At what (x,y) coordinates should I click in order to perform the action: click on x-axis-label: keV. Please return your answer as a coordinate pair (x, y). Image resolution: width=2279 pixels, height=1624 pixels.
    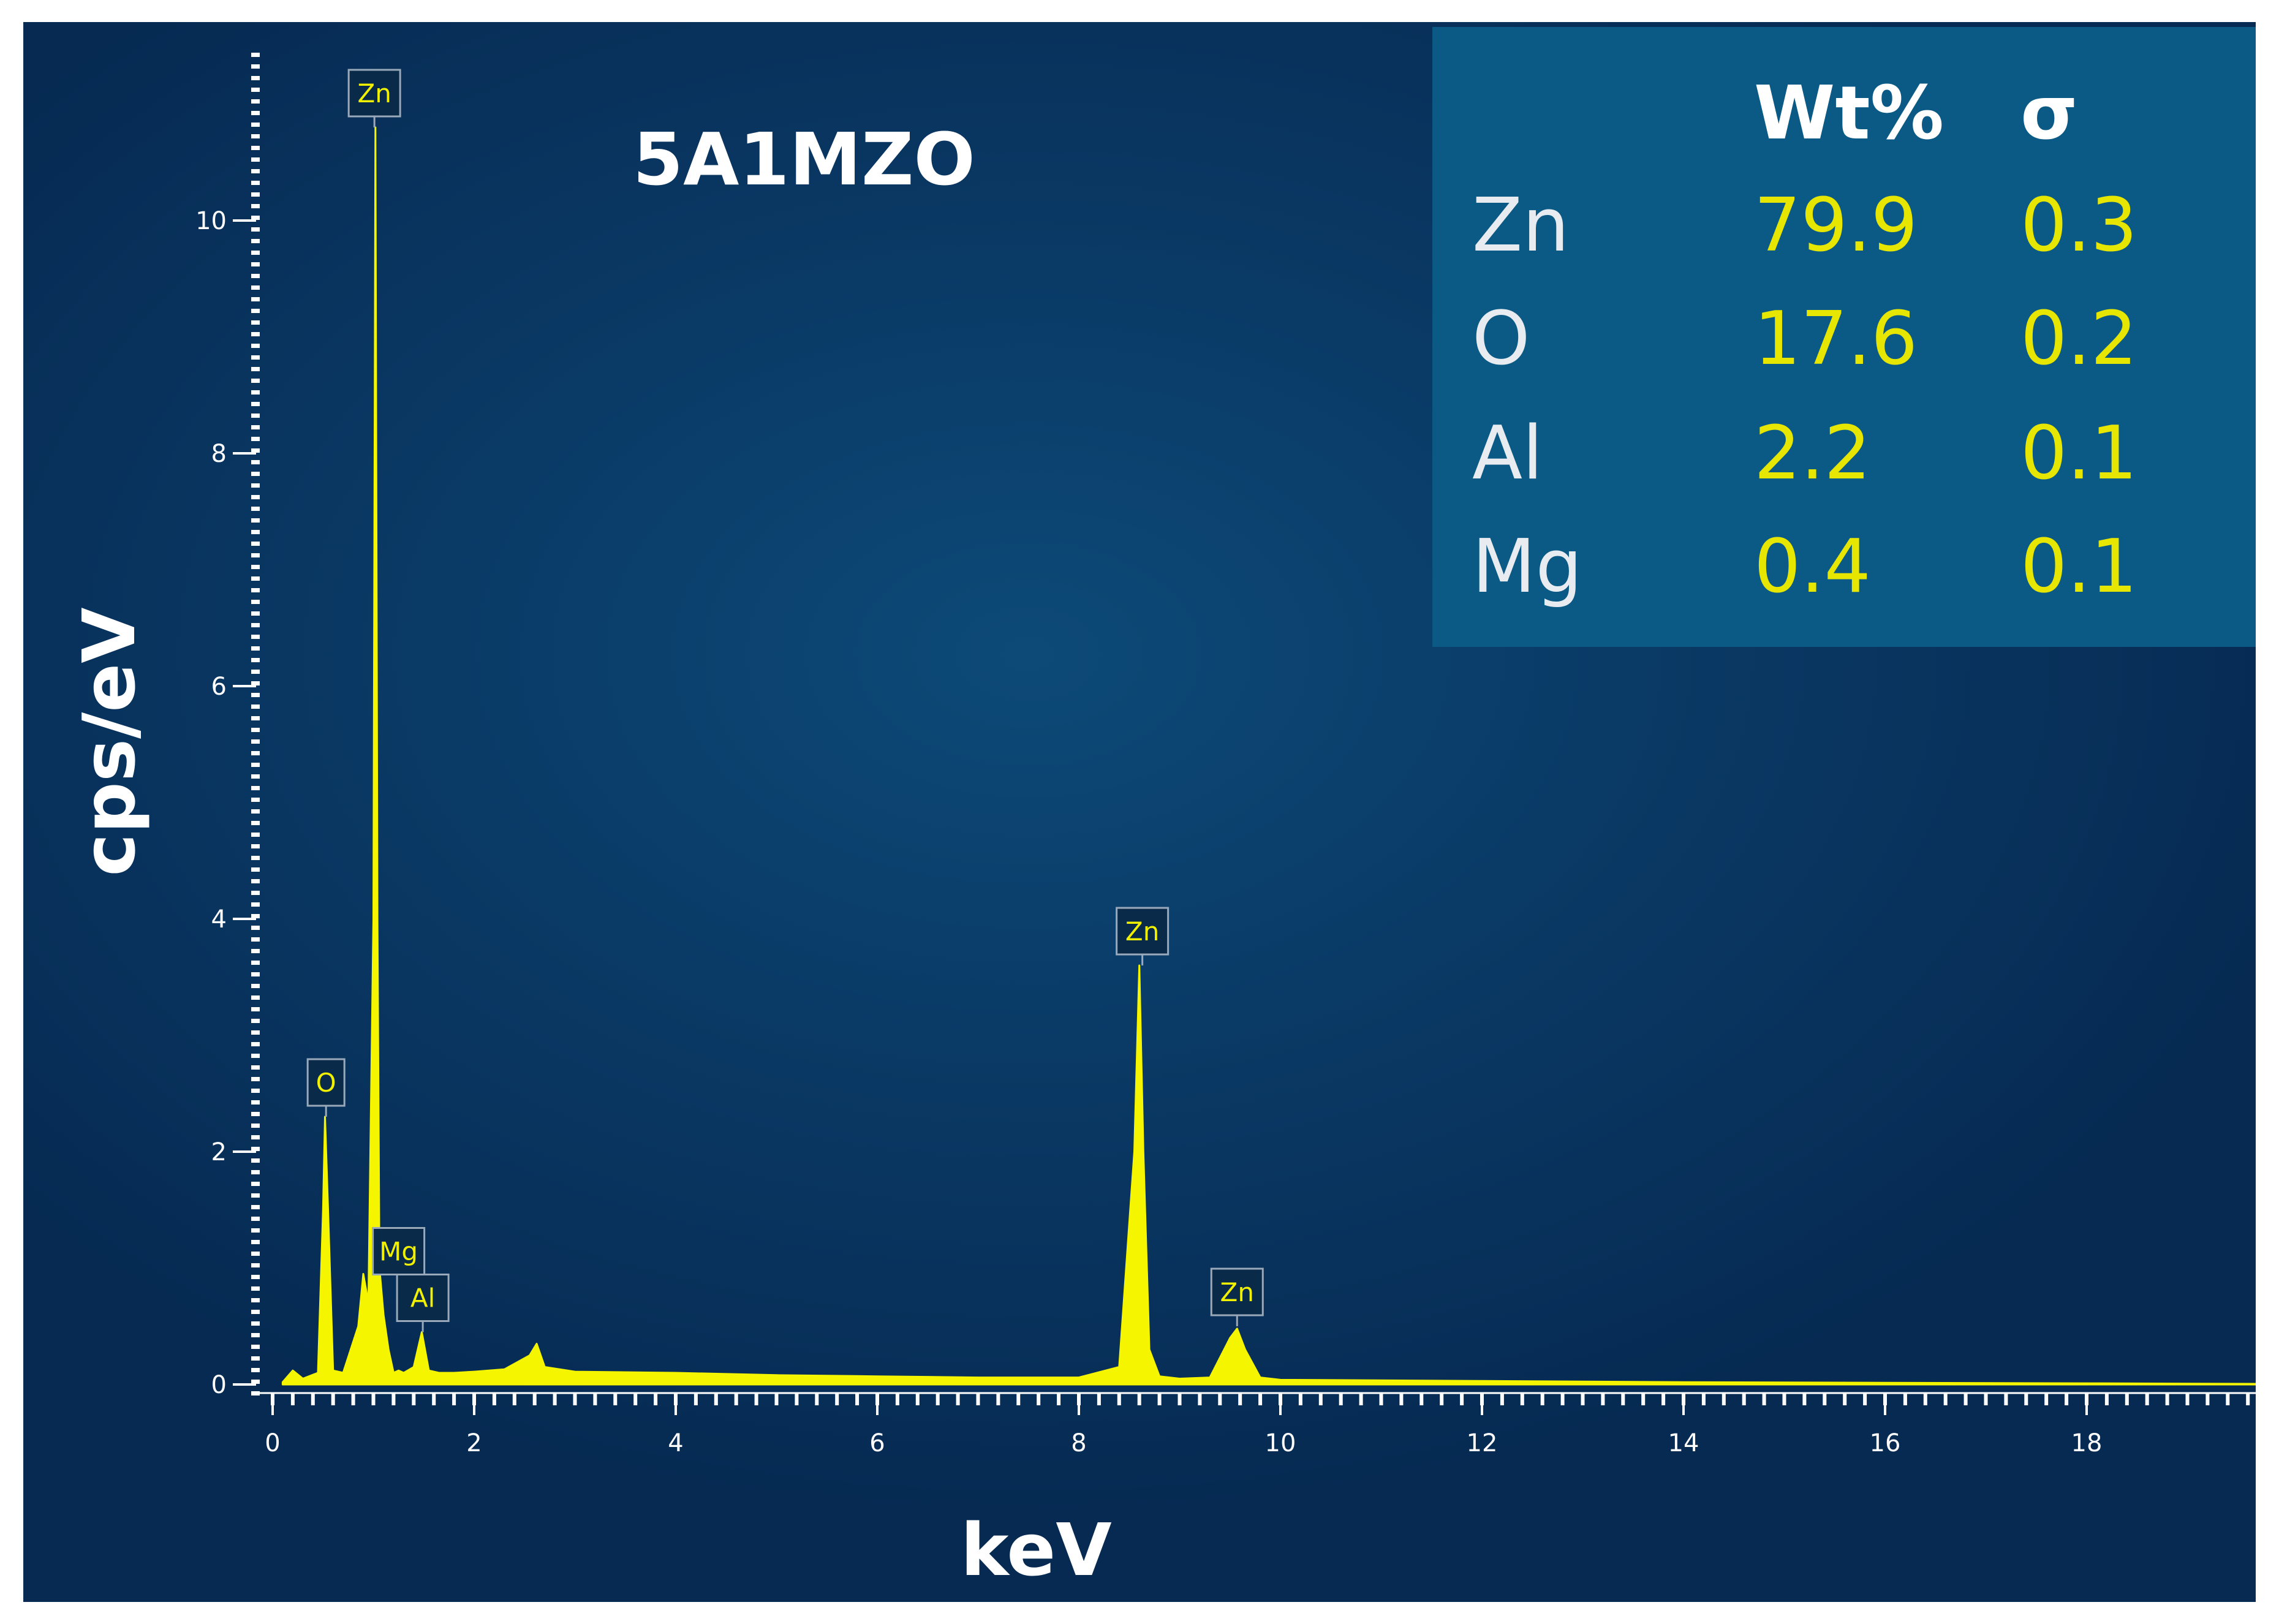
    Looking at the image, I should click on (1037, 1550).